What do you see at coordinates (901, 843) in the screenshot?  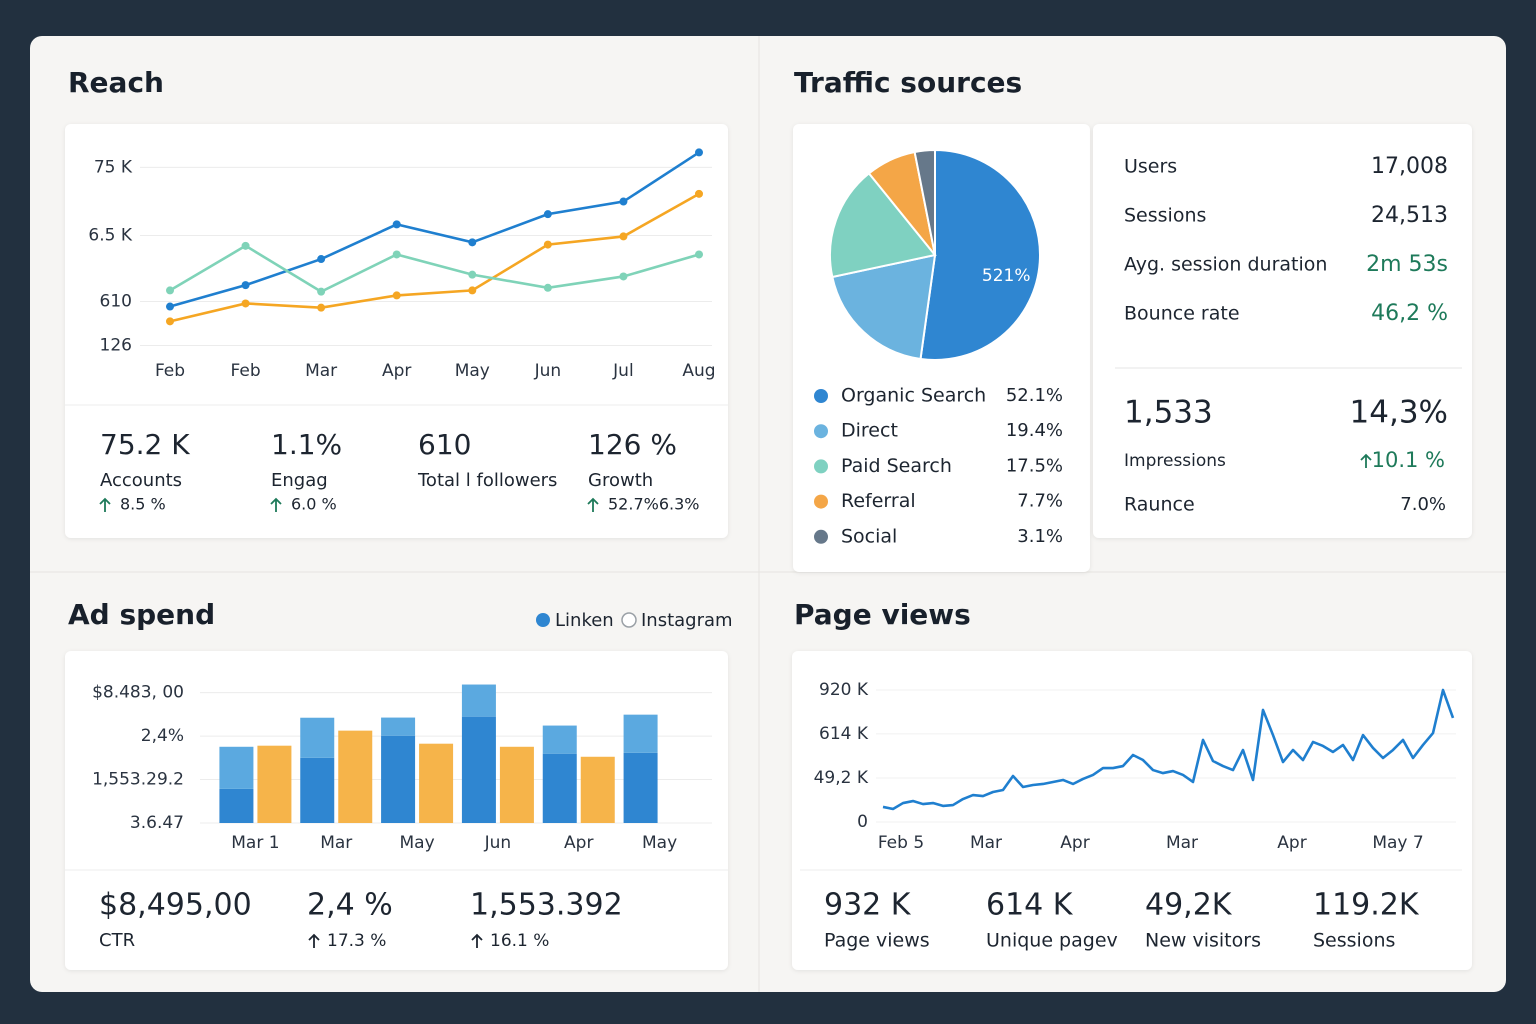 I see `x-tick-label: Feb 5` at bounding box center [901, 843].